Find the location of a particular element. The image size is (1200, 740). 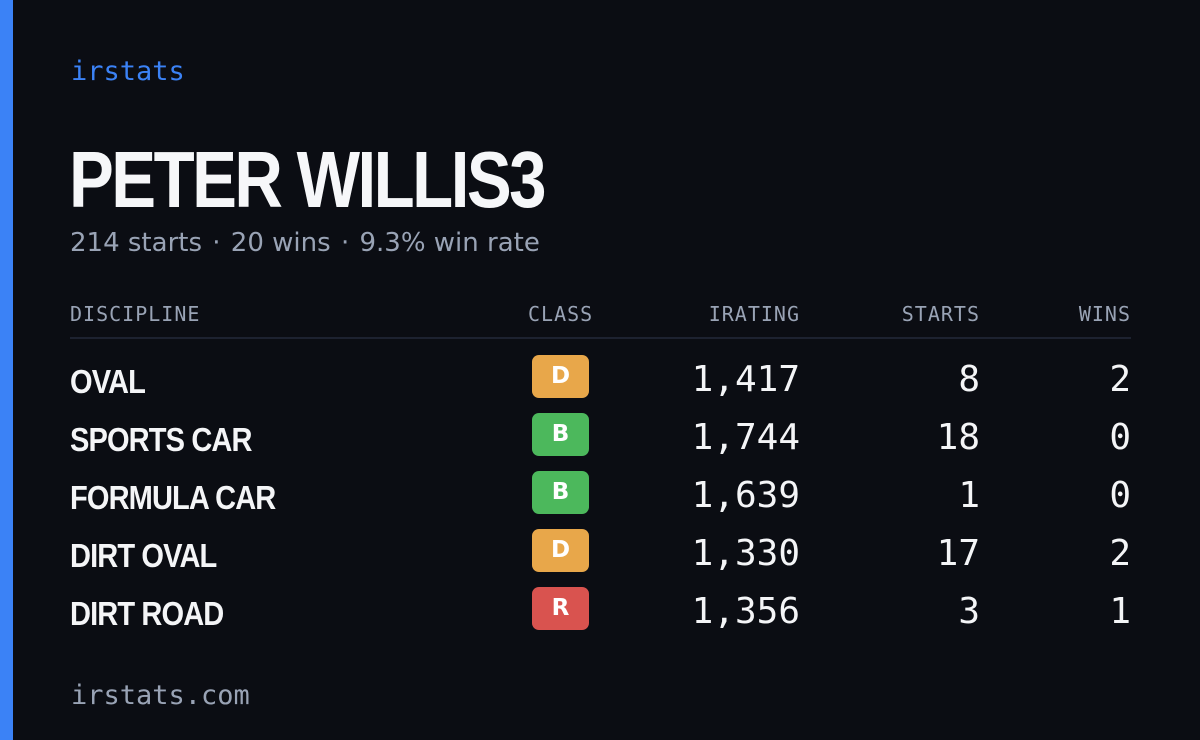

header-discipline: DISCIPLINE is located at coordinates (135, 314).